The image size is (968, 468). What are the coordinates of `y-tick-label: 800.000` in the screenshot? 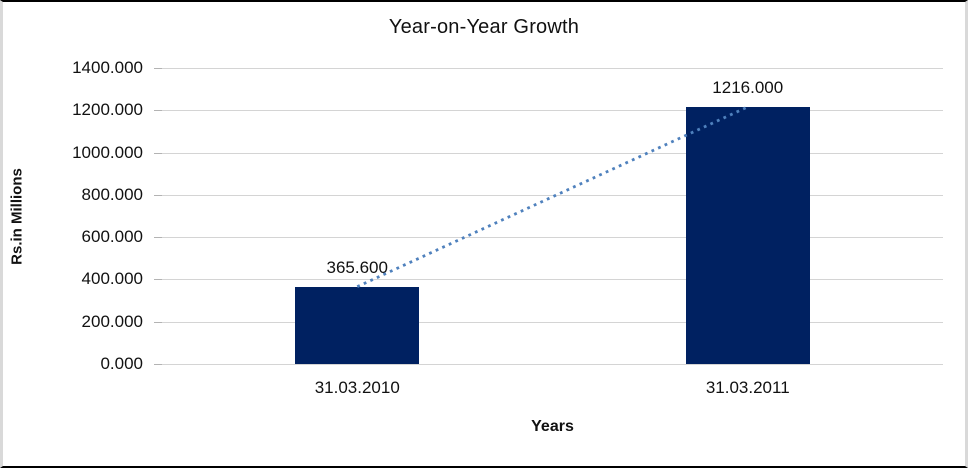 It's located at (112, 194).